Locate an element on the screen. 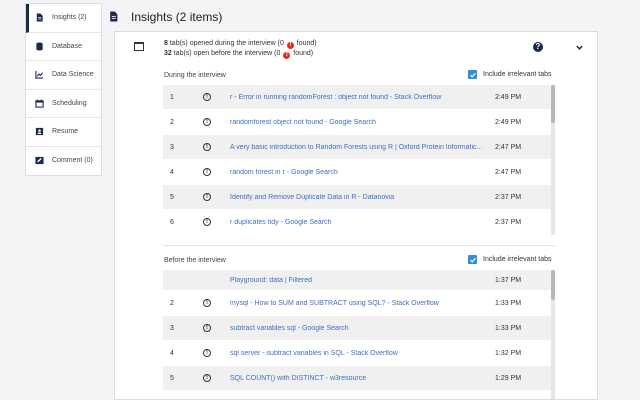 This screenshot has width=640, height=400. sidebar-item-scheduling: Scheduling is located at coordinates (63, 104).